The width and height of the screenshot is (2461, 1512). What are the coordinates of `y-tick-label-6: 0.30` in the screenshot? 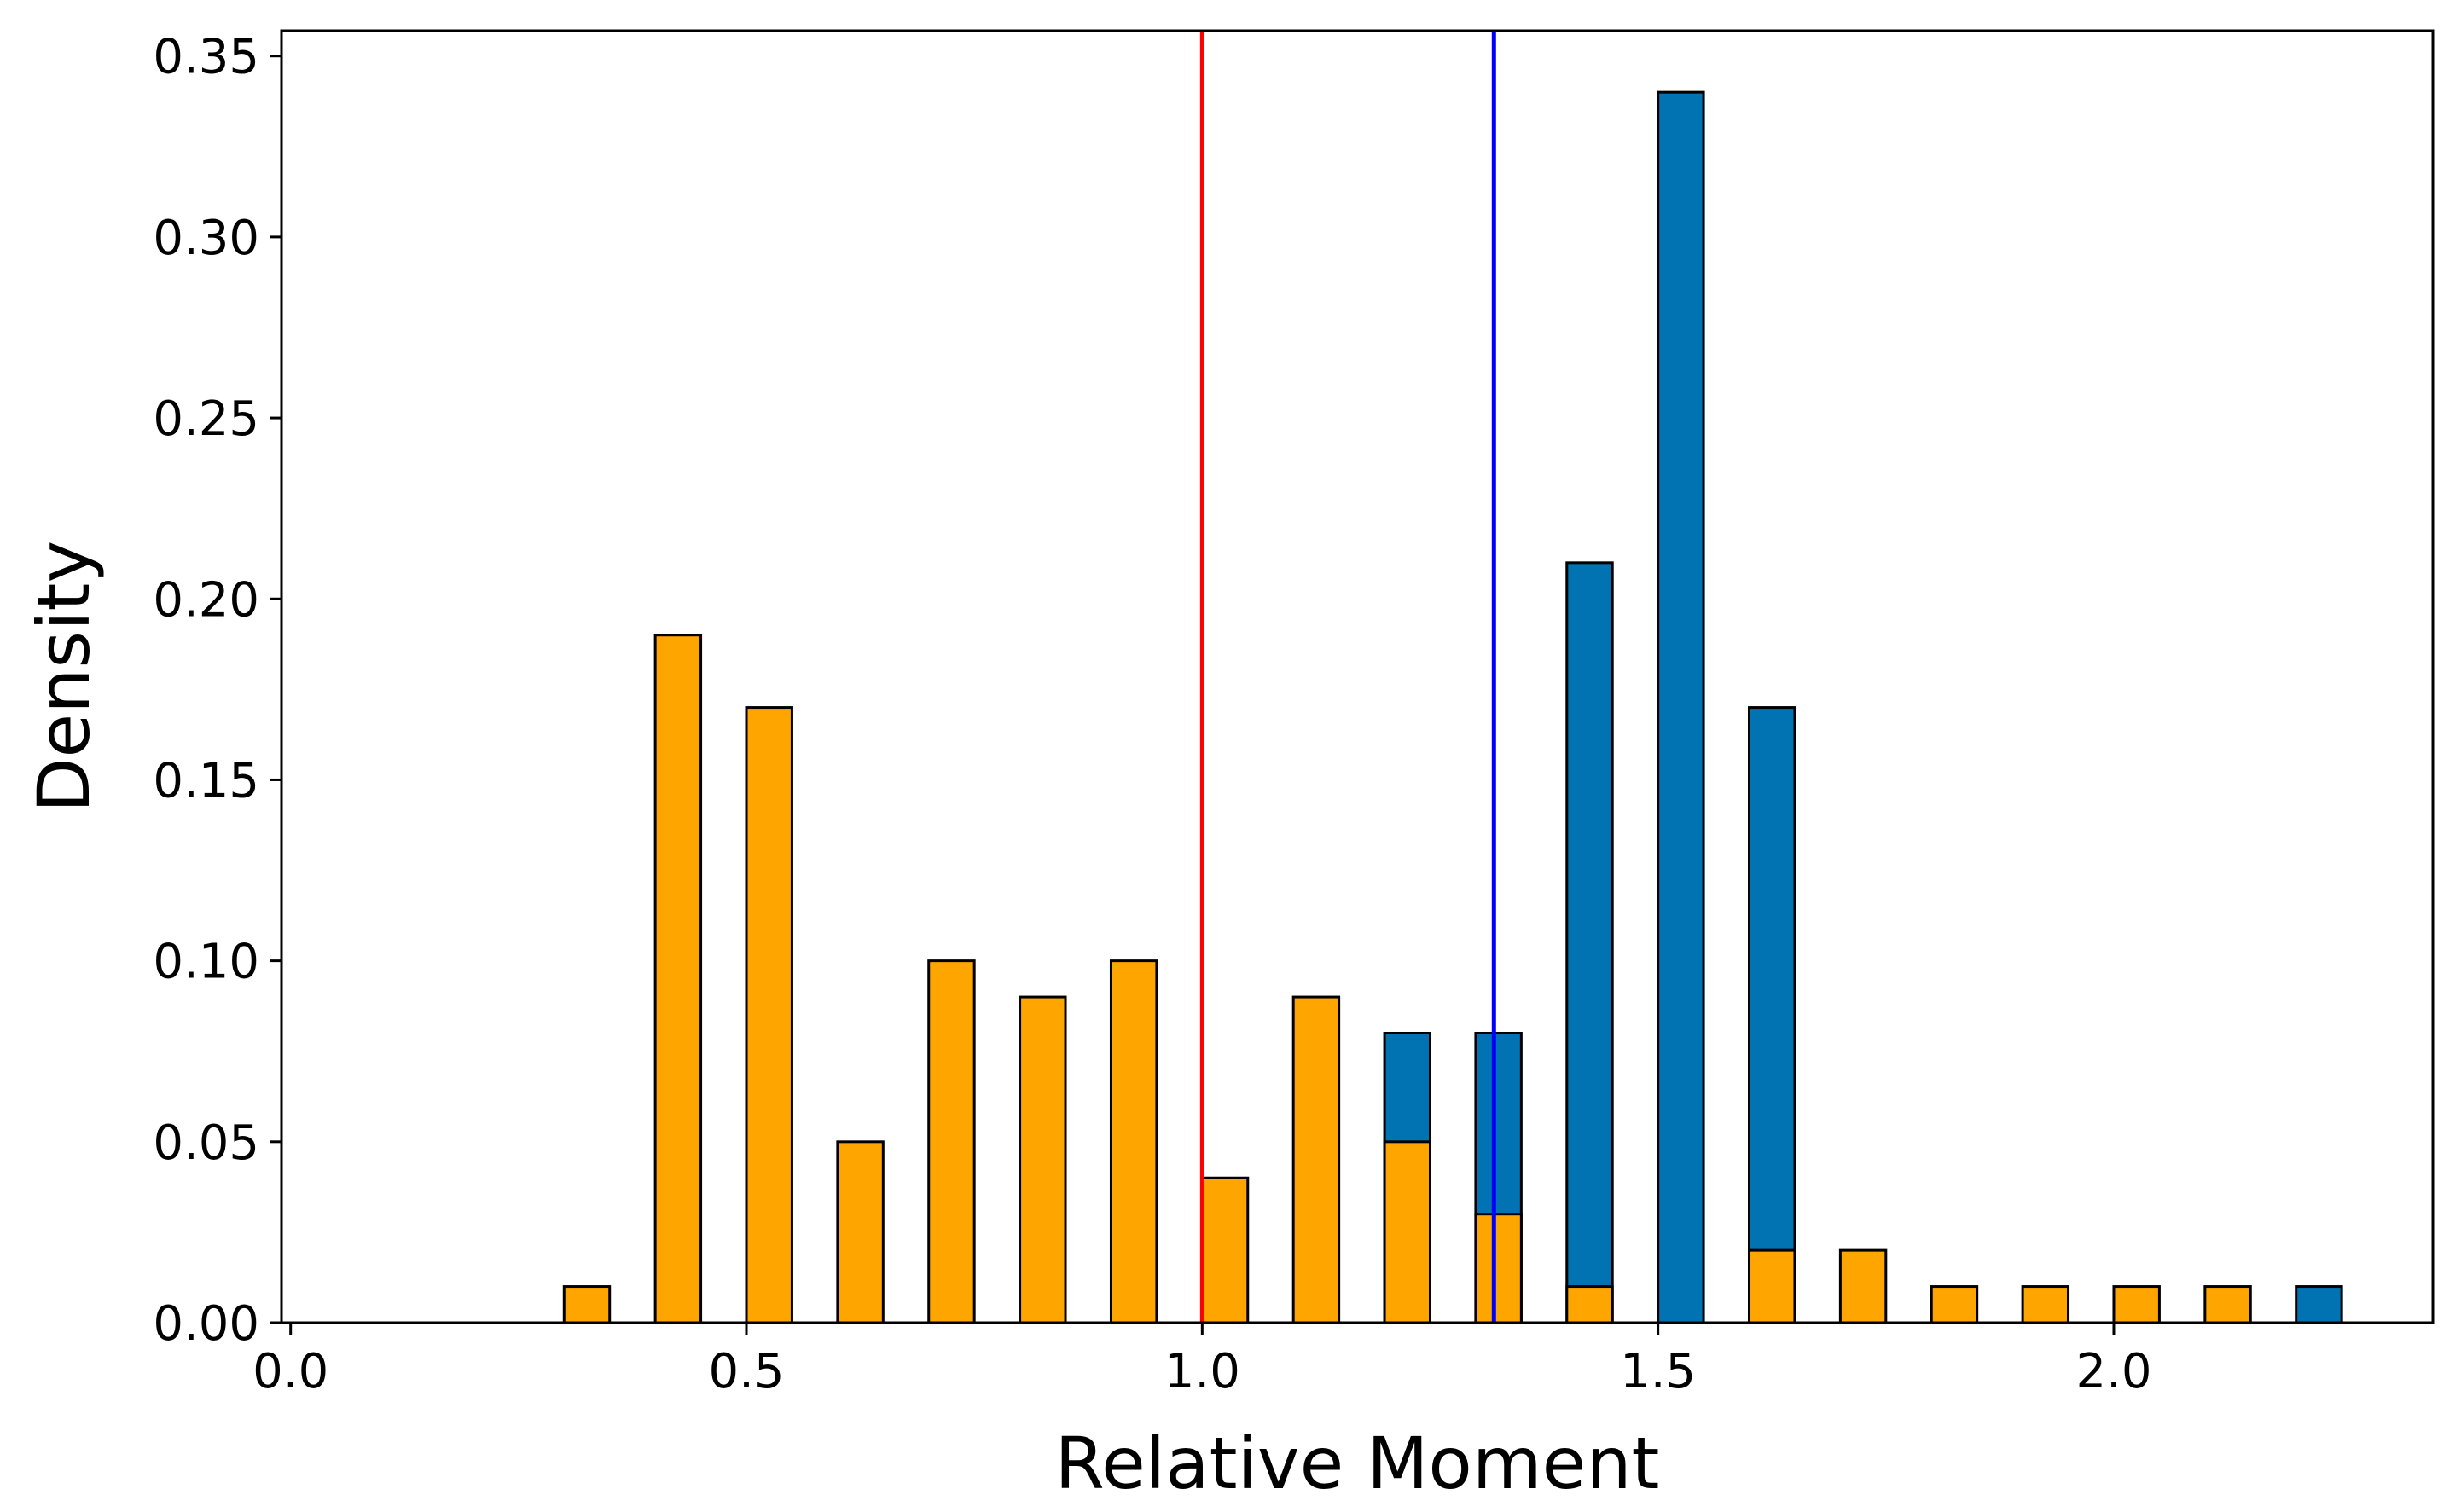 It's located at (206, 239).